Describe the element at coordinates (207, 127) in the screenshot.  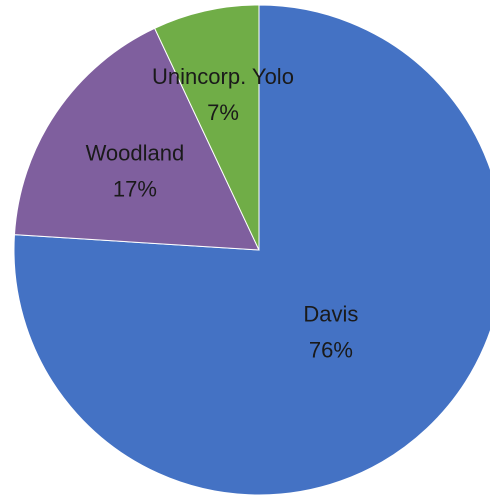
I see `pie-slice-unincorp-yolo` at that location.